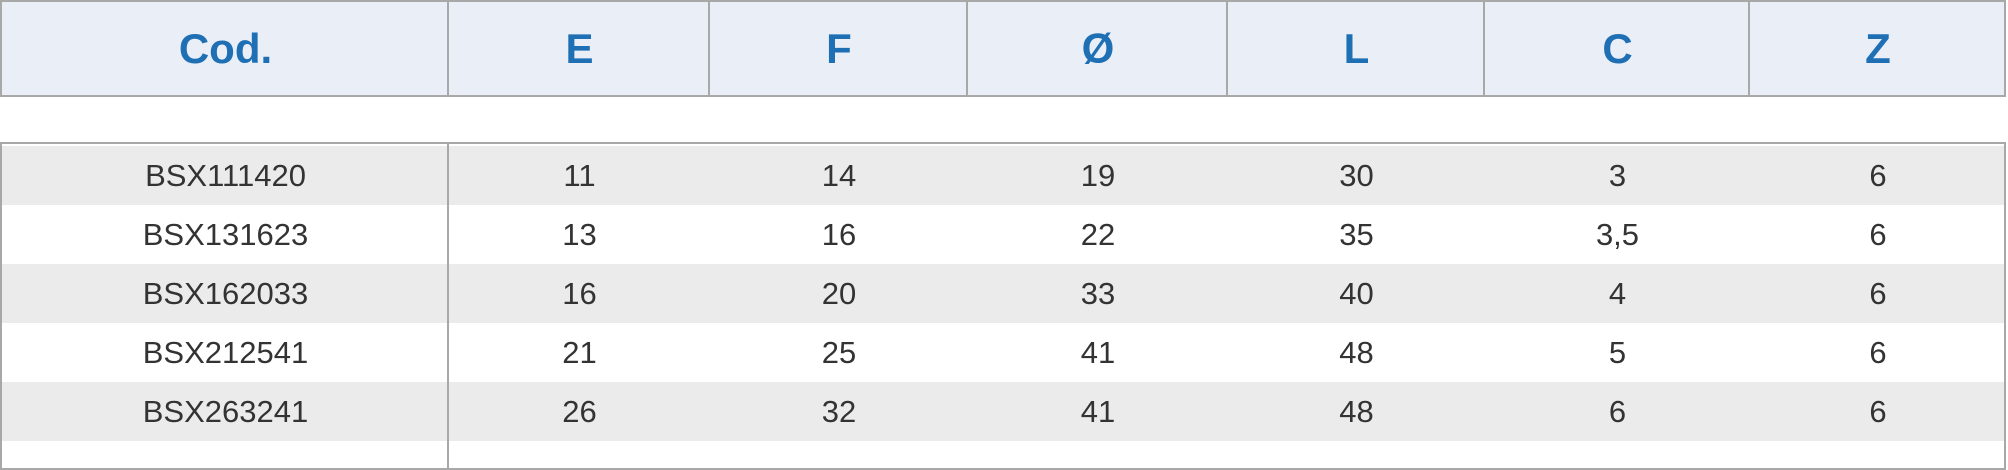 This screenshot has height=470, width=2008. I want to click on table-cell: 19, so click(1098, 175).